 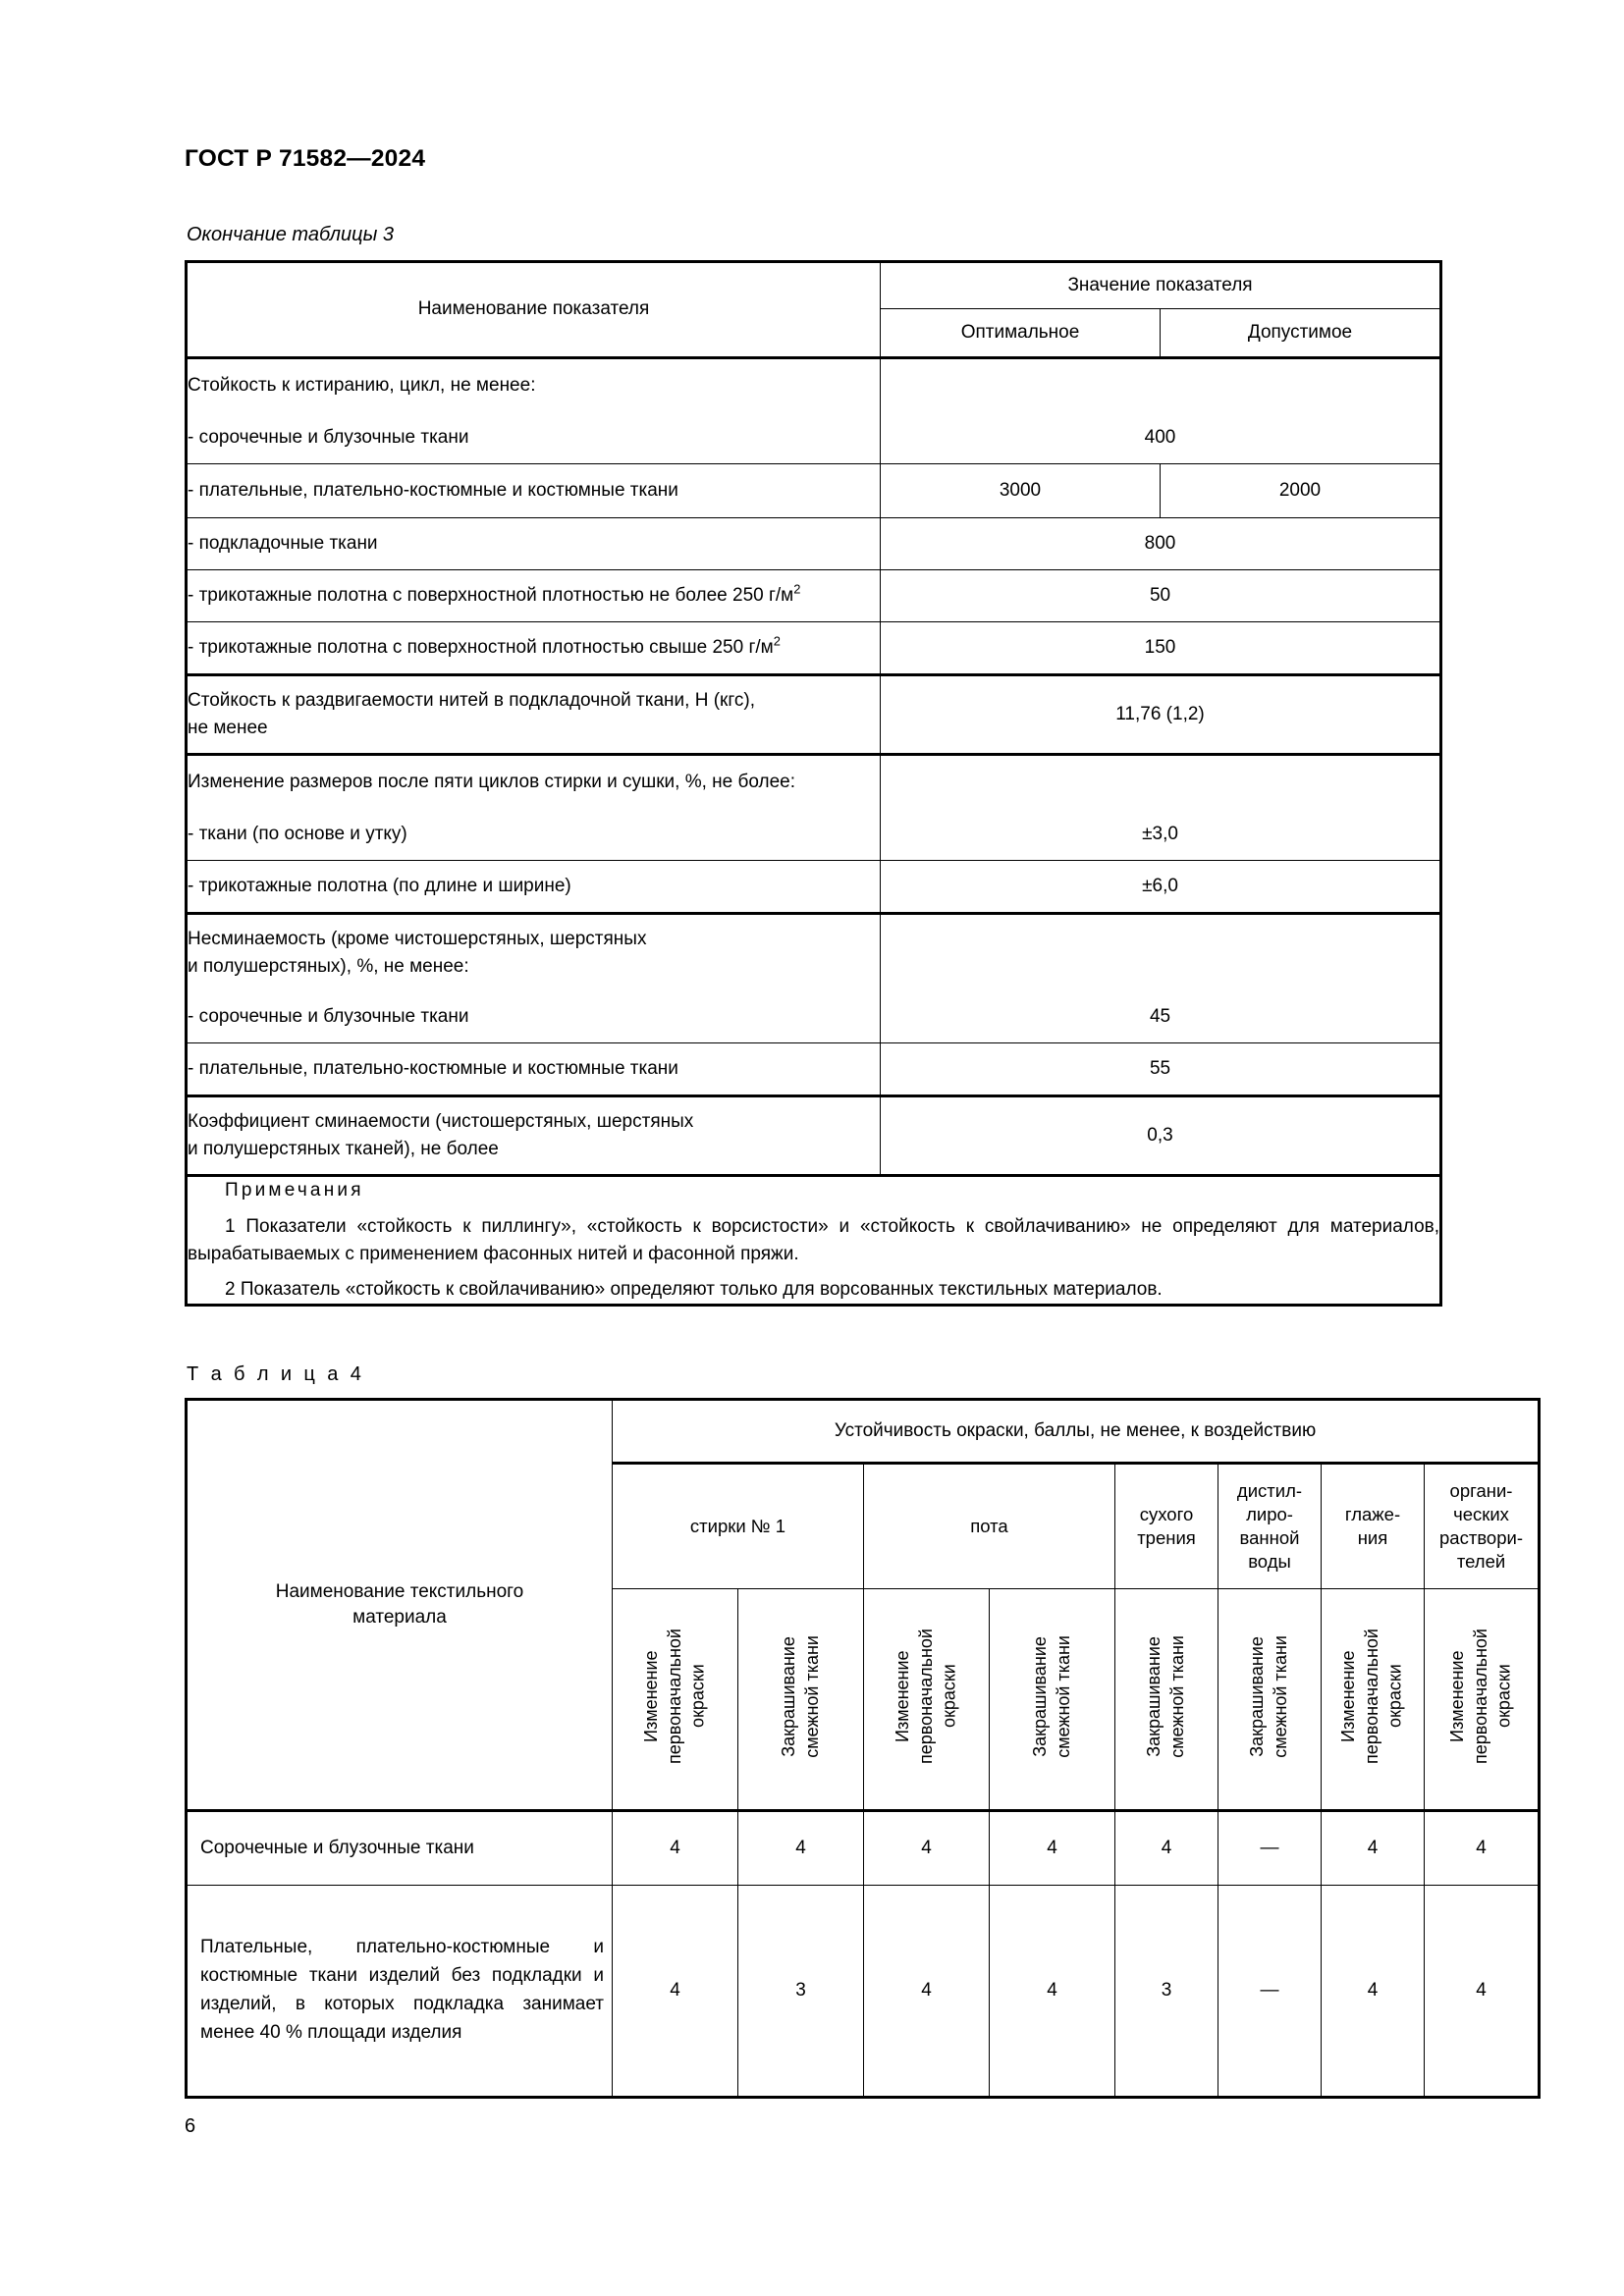 I want to click on table4-subcol-4: Закрашивание смежной ткани, so click(x=1052, y=1700).